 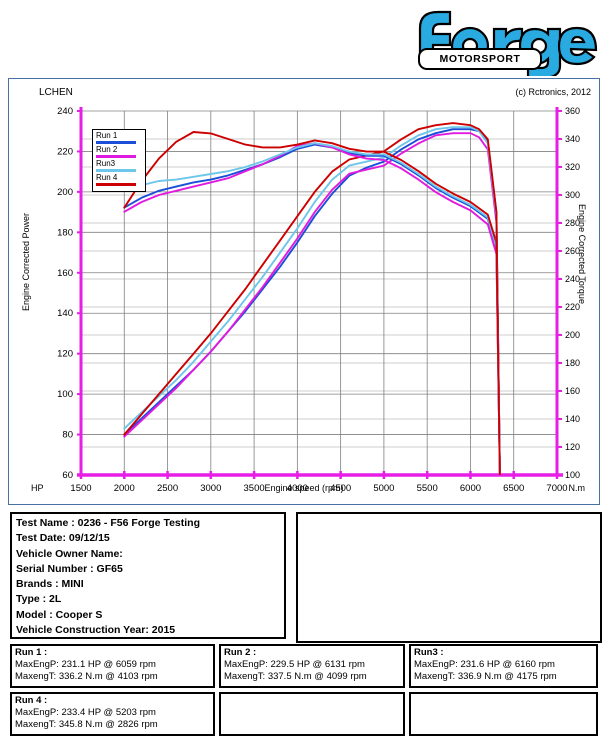 I want to click on y-tick-label-right: 100, so click(x=572, y=475).